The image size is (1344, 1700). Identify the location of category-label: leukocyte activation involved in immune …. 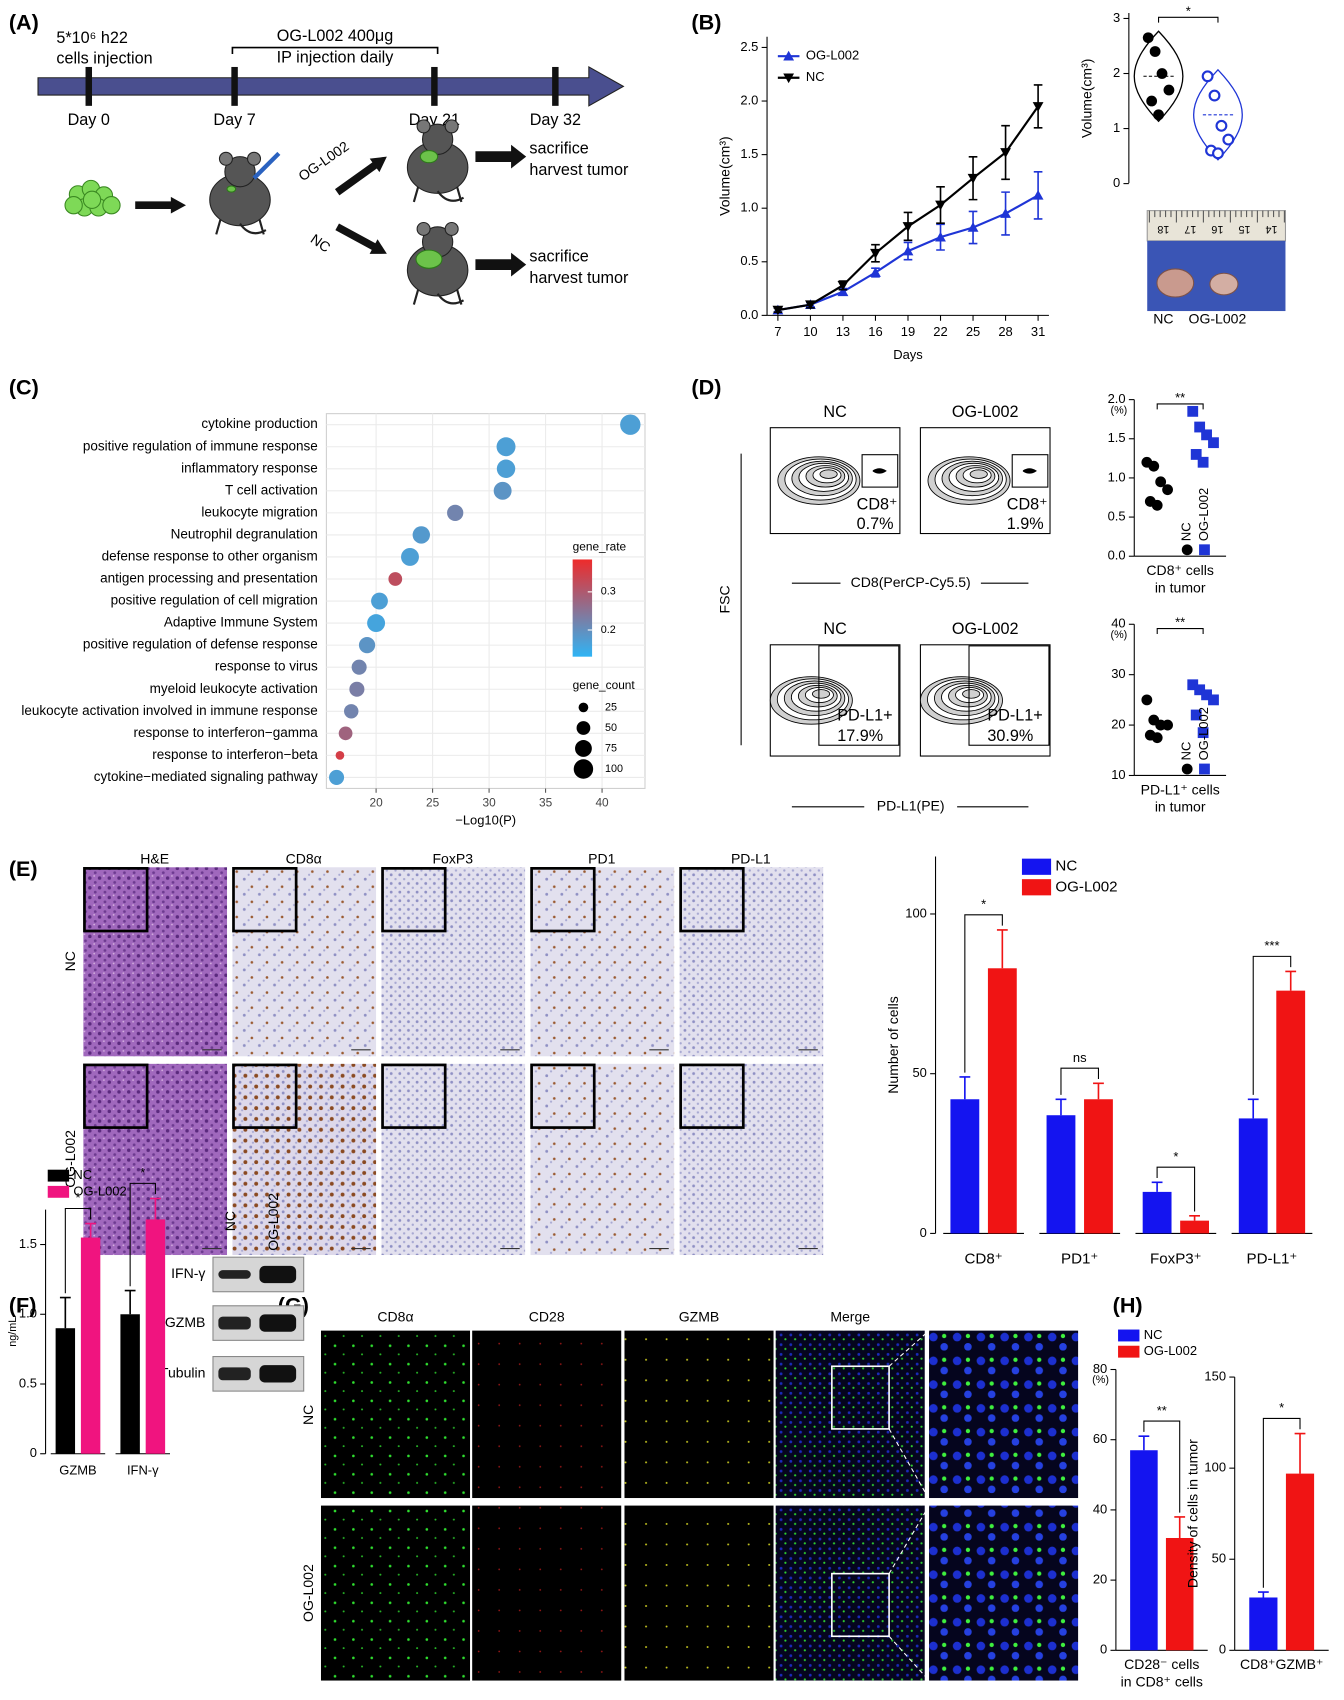
(169, 710).